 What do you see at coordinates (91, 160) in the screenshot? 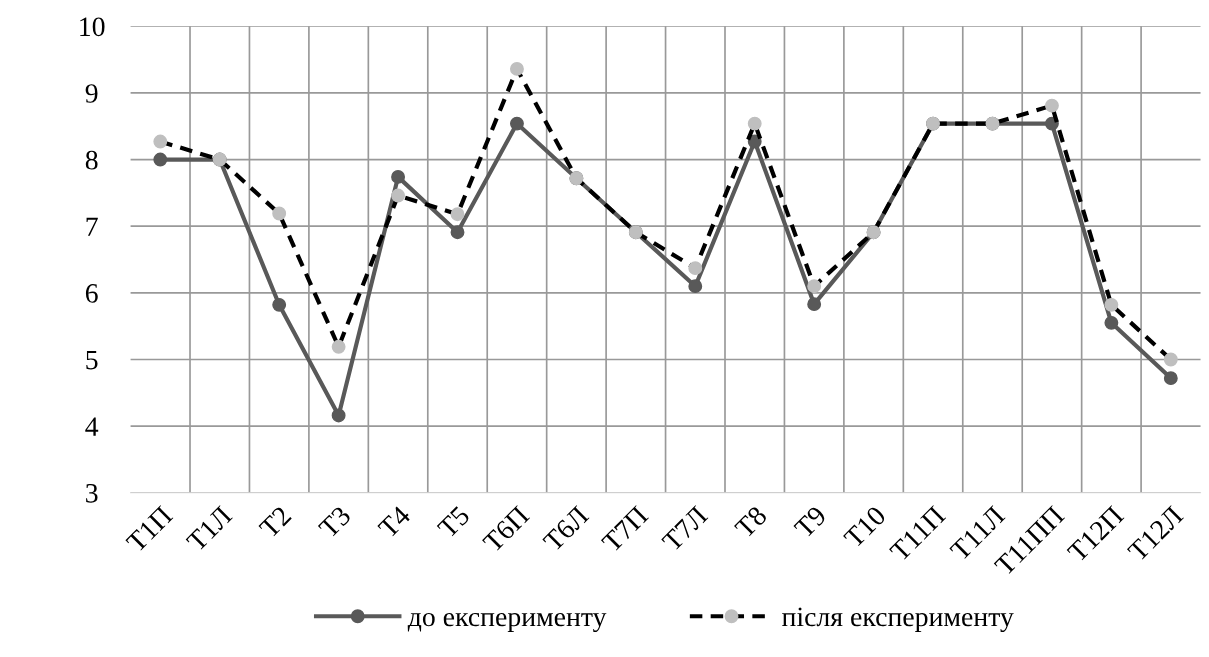
I see `y-tick-label: 8` at bounding box center [91, 160].